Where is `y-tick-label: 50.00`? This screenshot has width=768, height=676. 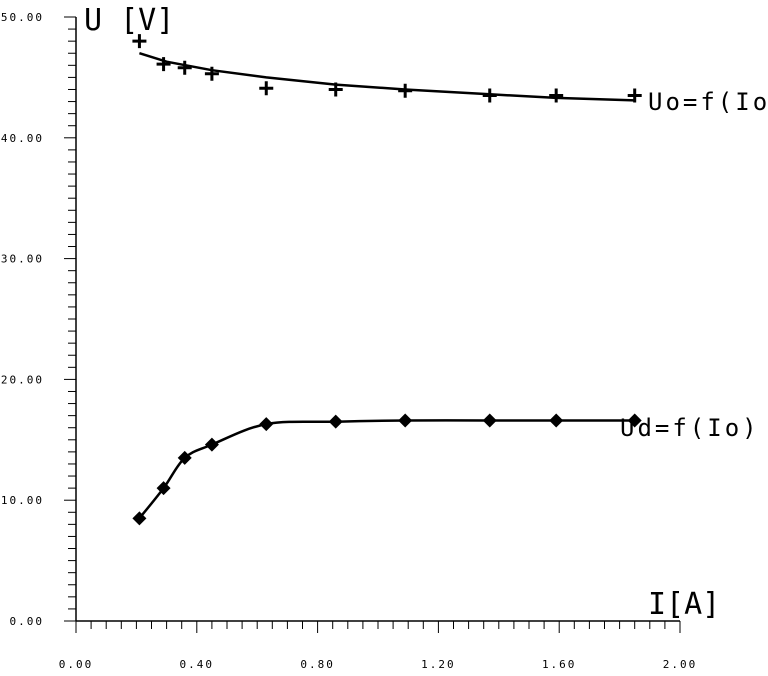 y-tick-label: 50.00 is located at coordinates (22, 17).